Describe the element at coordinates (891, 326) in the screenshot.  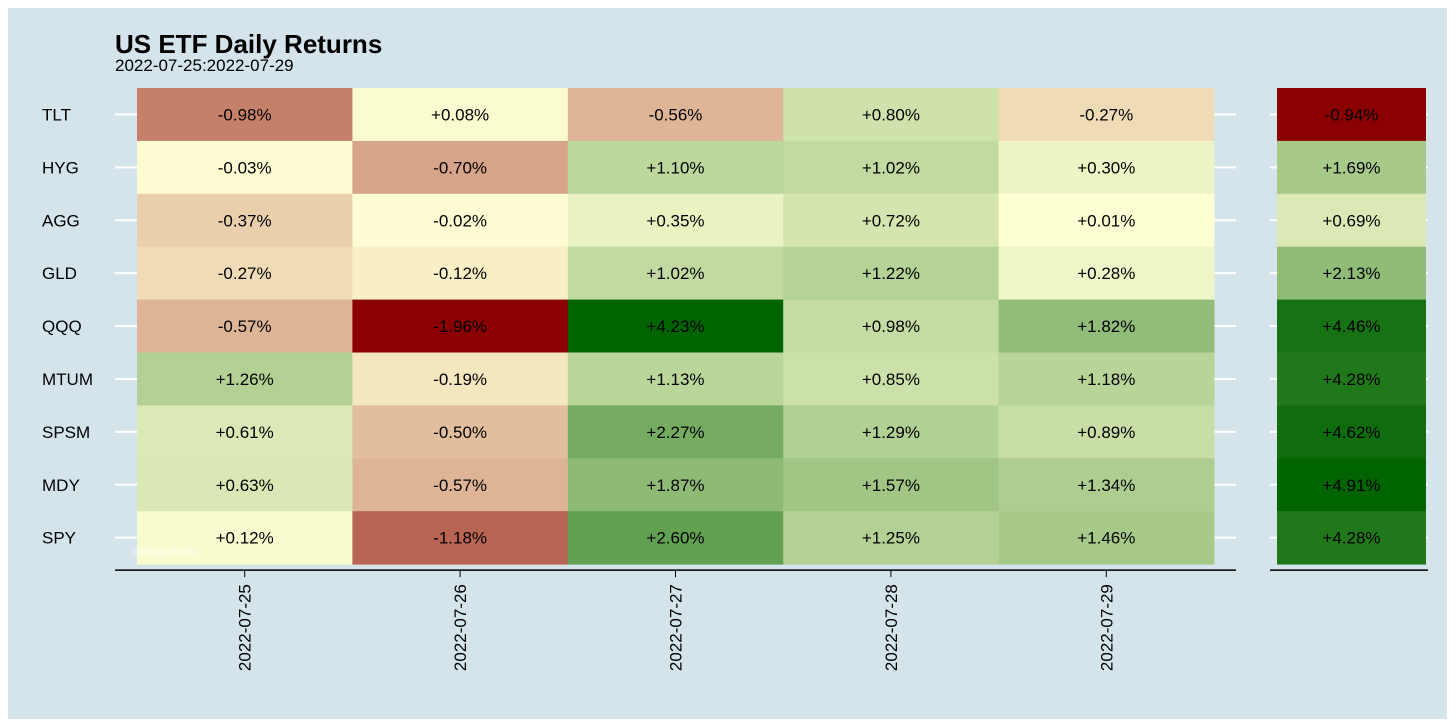
I see `cell-value-label: +0.98%` at that location.